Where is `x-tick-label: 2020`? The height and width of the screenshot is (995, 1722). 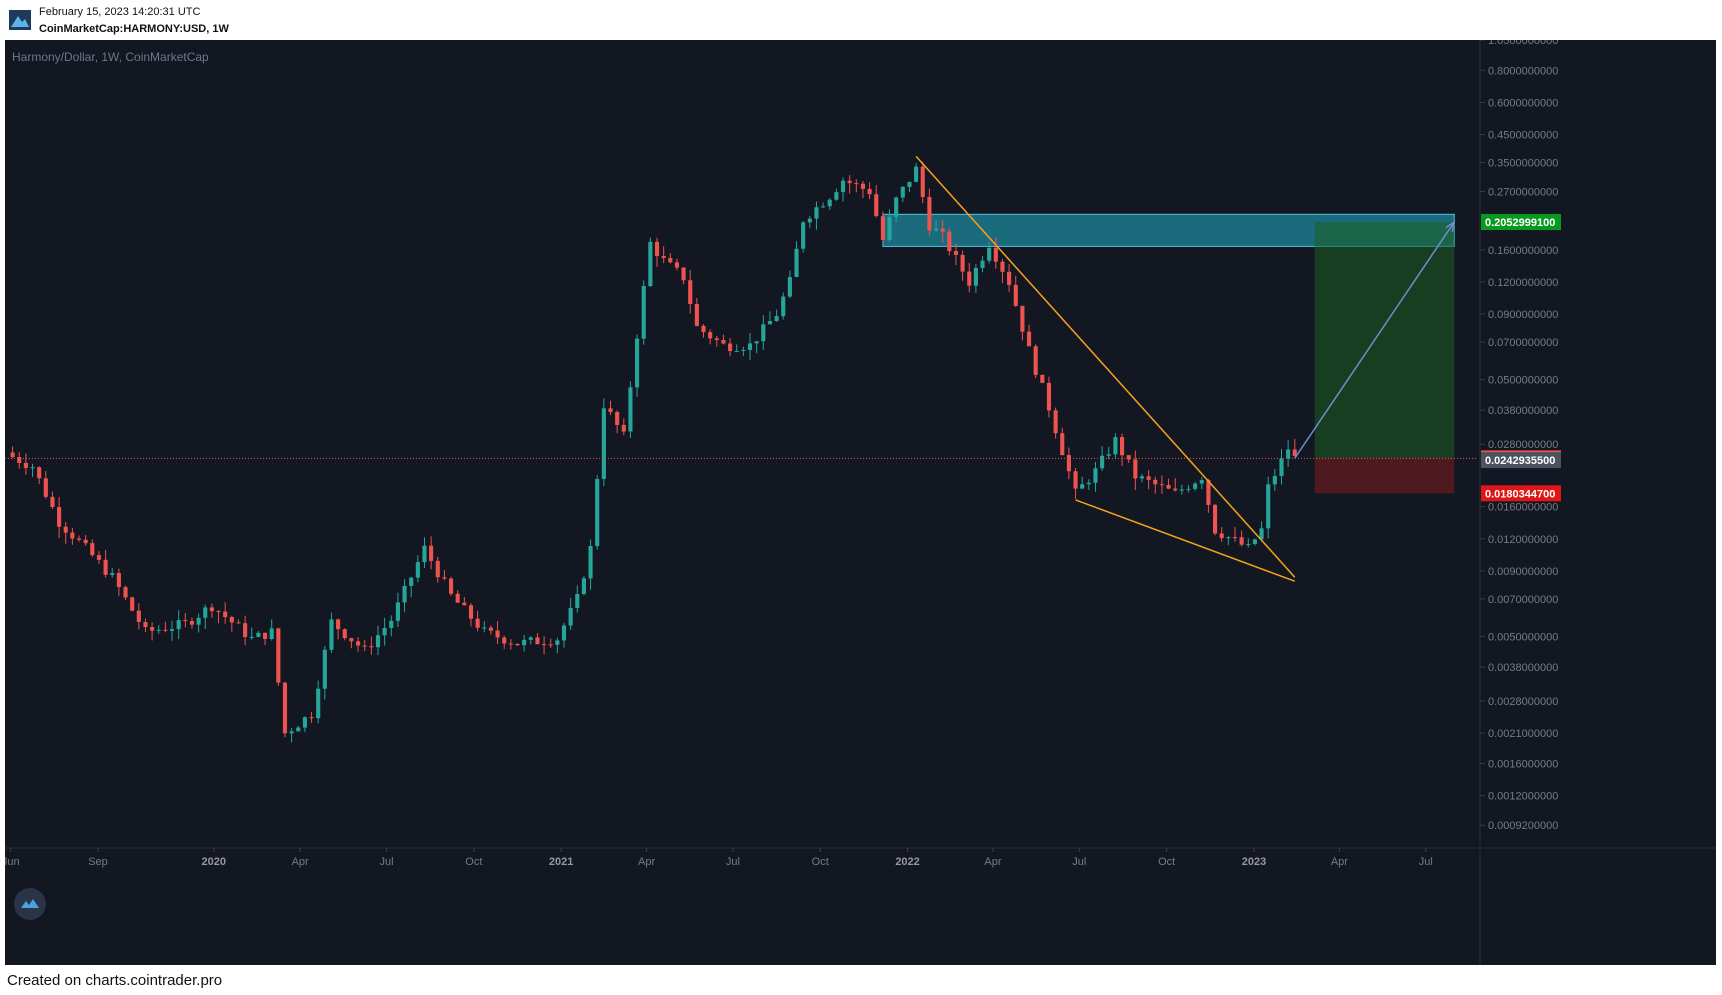
x-tick-label: 2020 is located at coordinates (214, 862).